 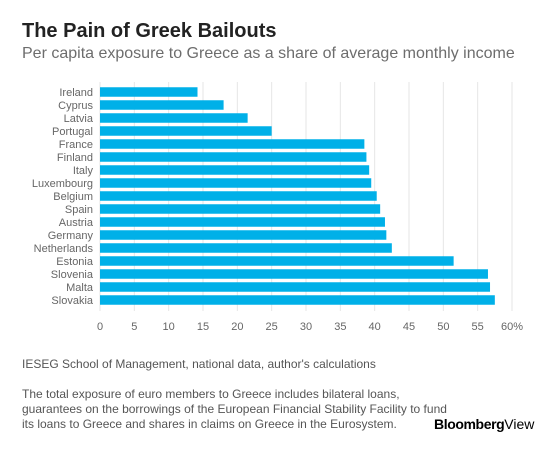 I want to click on chart-title: The Pain of Greek Bailouts, so click(x=149, y=31).